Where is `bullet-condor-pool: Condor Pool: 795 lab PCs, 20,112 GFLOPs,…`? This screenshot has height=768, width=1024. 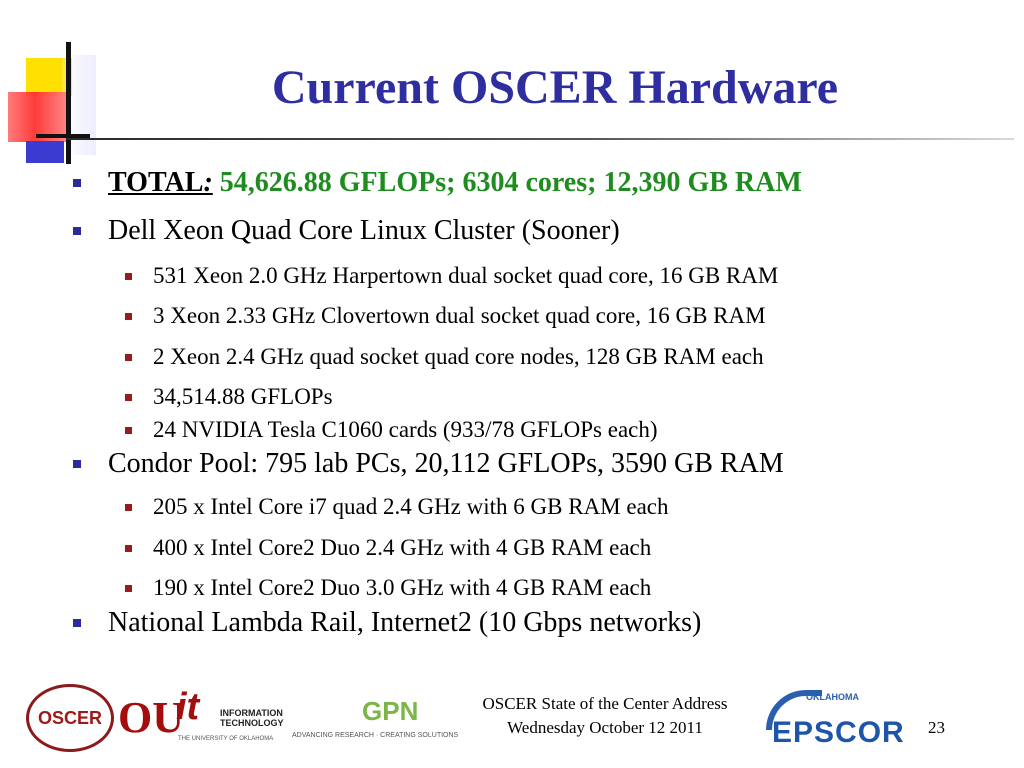
bullet-condor-pool: Condor Pool: 795 lab PCs, 20,112 GFLOPs,… is located at coordinates (428, 464).